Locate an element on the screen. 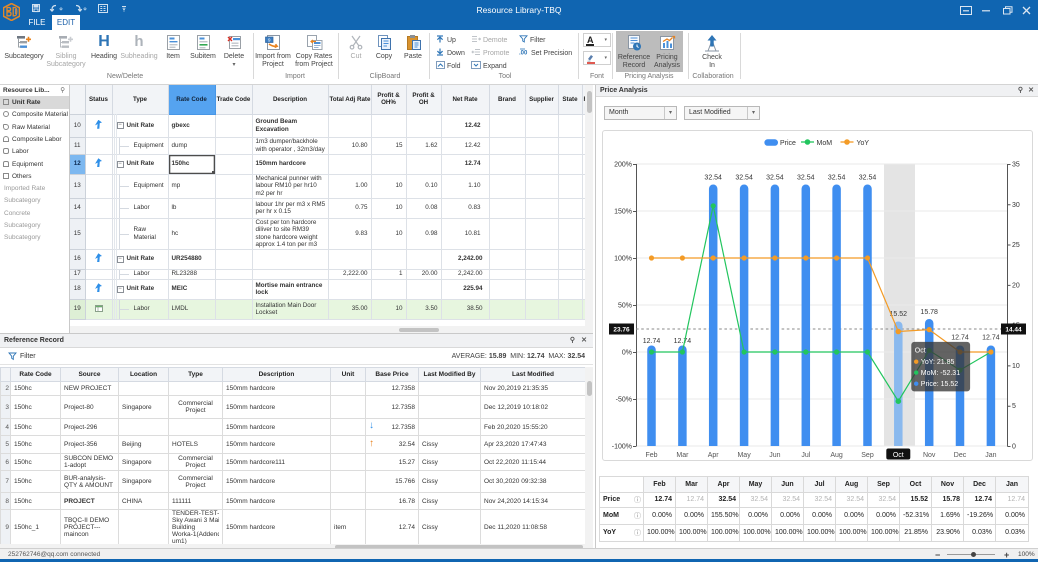 The height and width of the screenshot is (563, 1038). svg-text: Dec is located at coordinates (960, 455).